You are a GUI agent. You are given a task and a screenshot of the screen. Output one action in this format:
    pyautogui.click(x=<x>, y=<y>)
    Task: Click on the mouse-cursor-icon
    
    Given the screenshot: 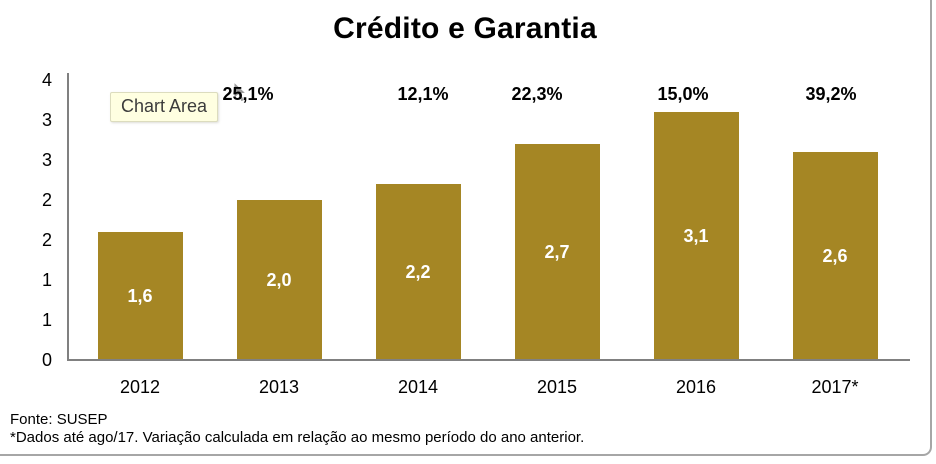 What is the action you would take?
    pyautogui.click(x=240, y=92)
    